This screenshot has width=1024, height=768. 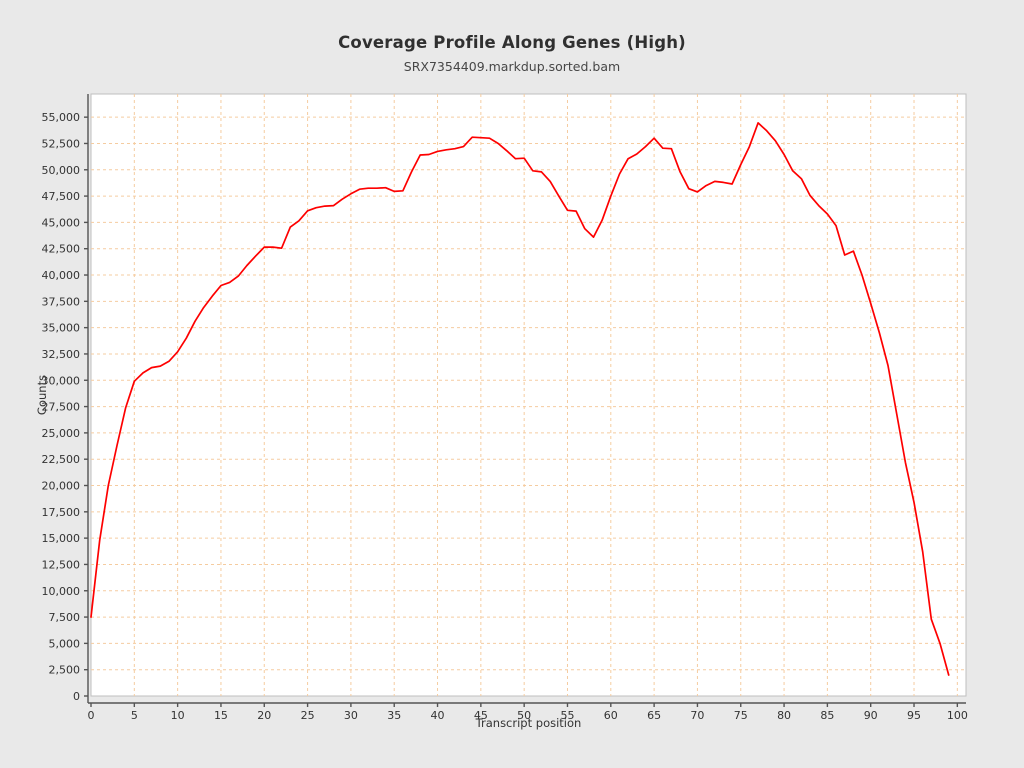 I want to click on x-tick-label: 95, so click(x=914, y=715).